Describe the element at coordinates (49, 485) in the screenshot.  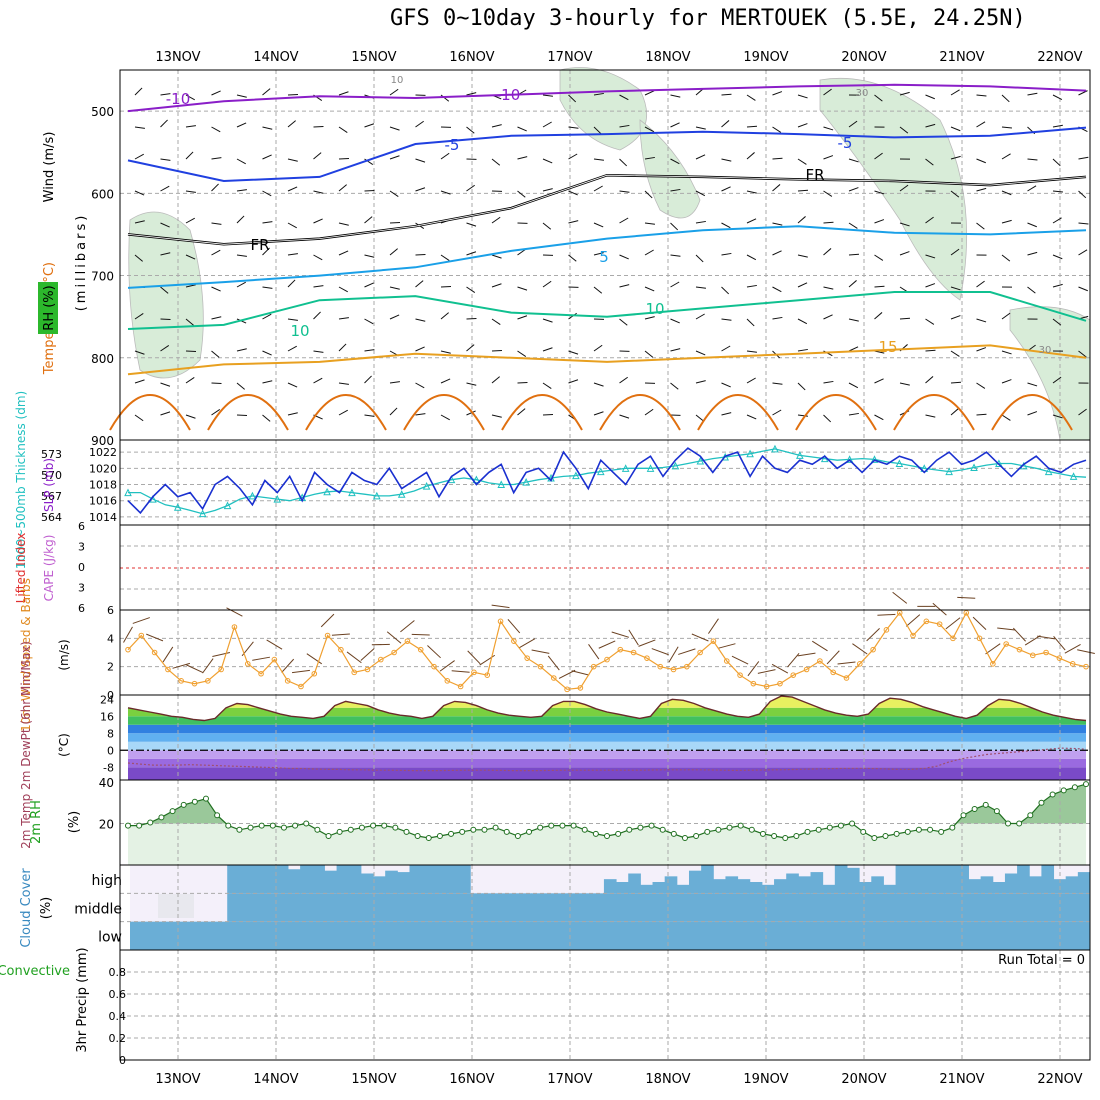
I see `slp-axis-label: SLP (mb)` at that location.